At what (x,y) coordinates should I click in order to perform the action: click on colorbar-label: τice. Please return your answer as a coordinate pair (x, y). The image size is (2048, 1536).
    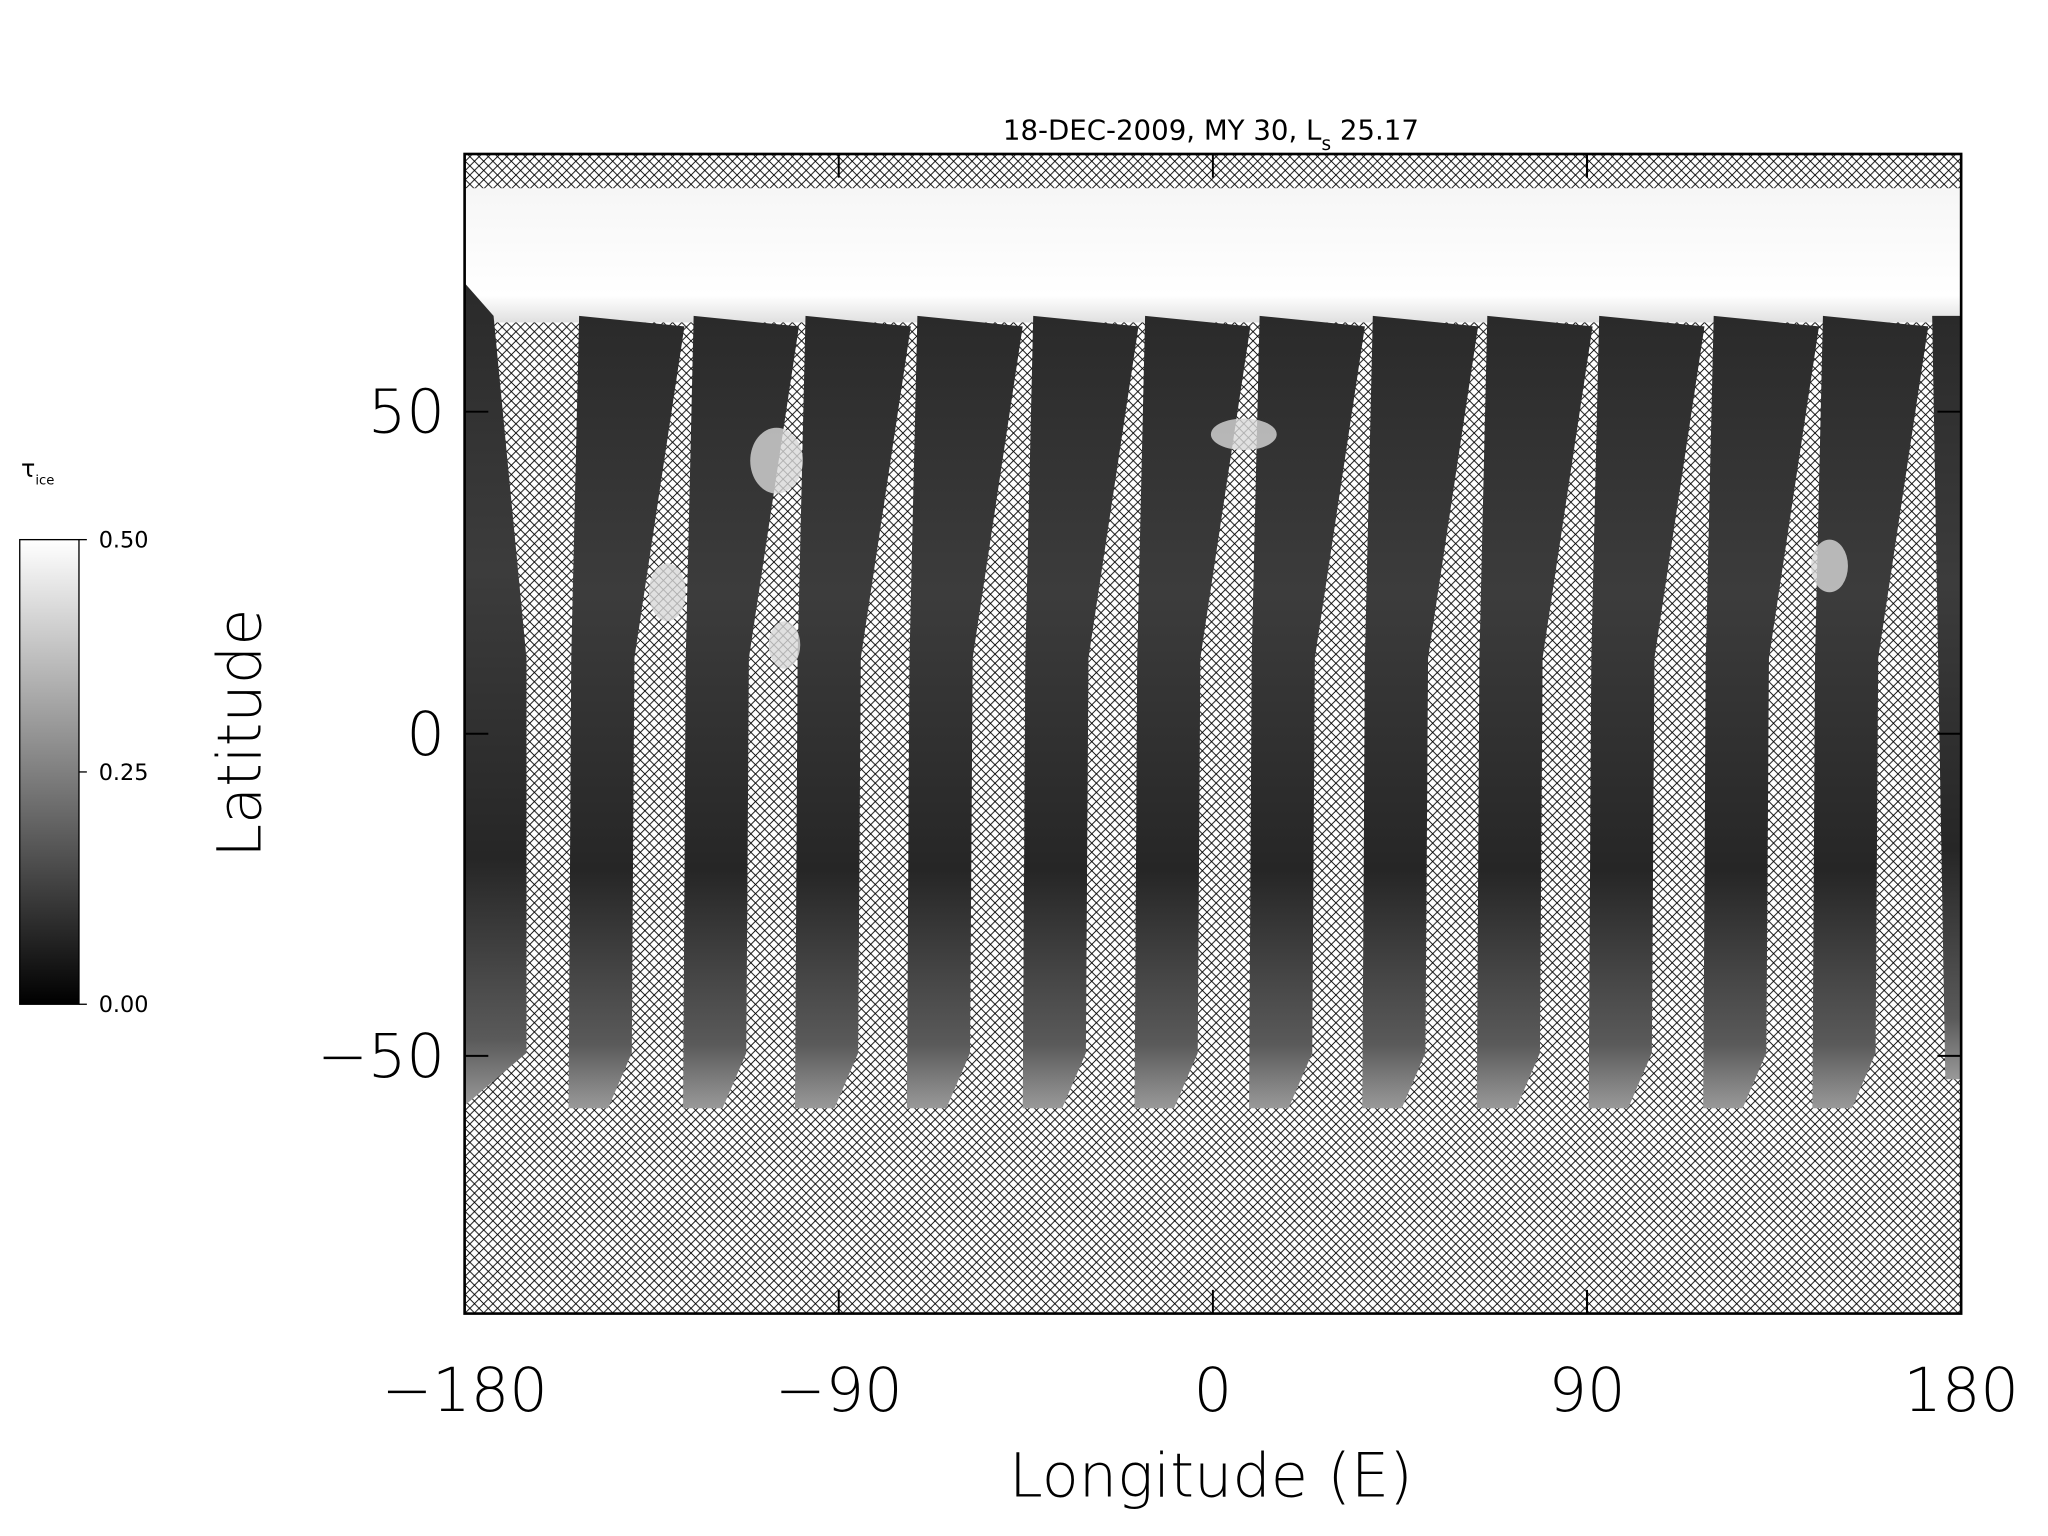
    Looking at the image, I should click on (37, 471).